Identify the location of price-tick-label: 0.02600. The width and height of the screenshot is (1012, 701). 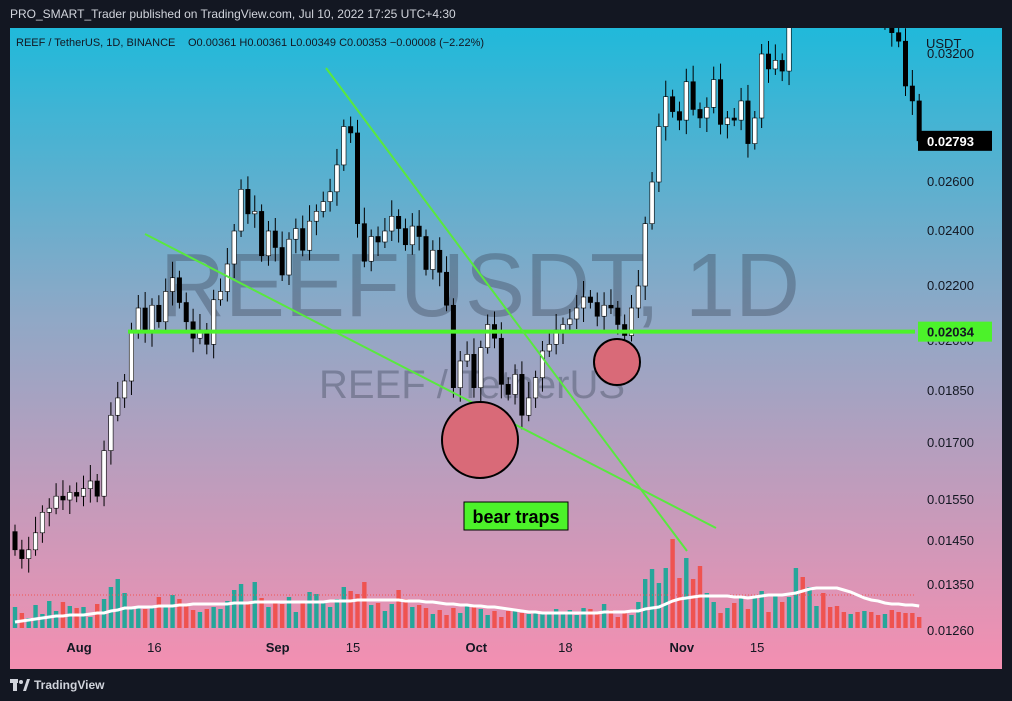
(950, 181).